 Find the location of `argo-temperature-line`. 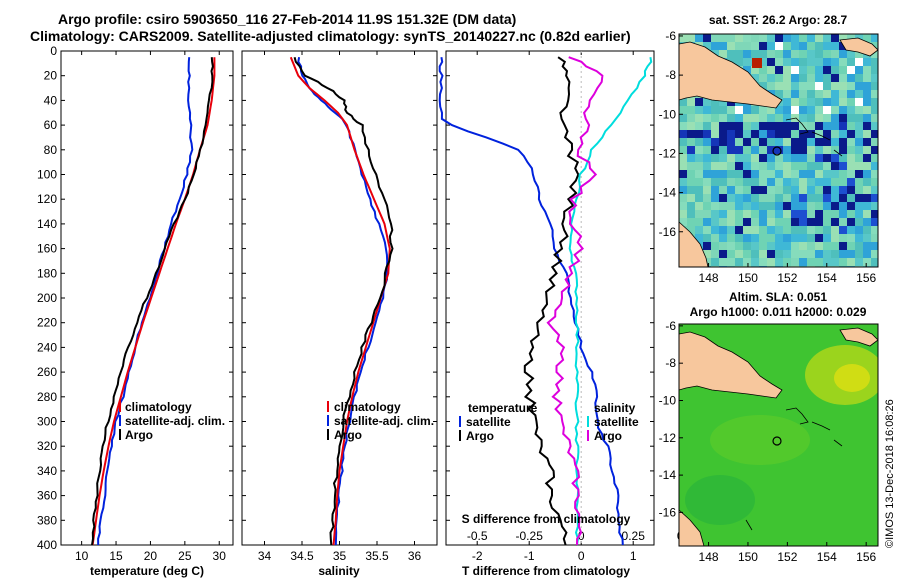

argo-temperature-line is located at coordinates (152, 301).